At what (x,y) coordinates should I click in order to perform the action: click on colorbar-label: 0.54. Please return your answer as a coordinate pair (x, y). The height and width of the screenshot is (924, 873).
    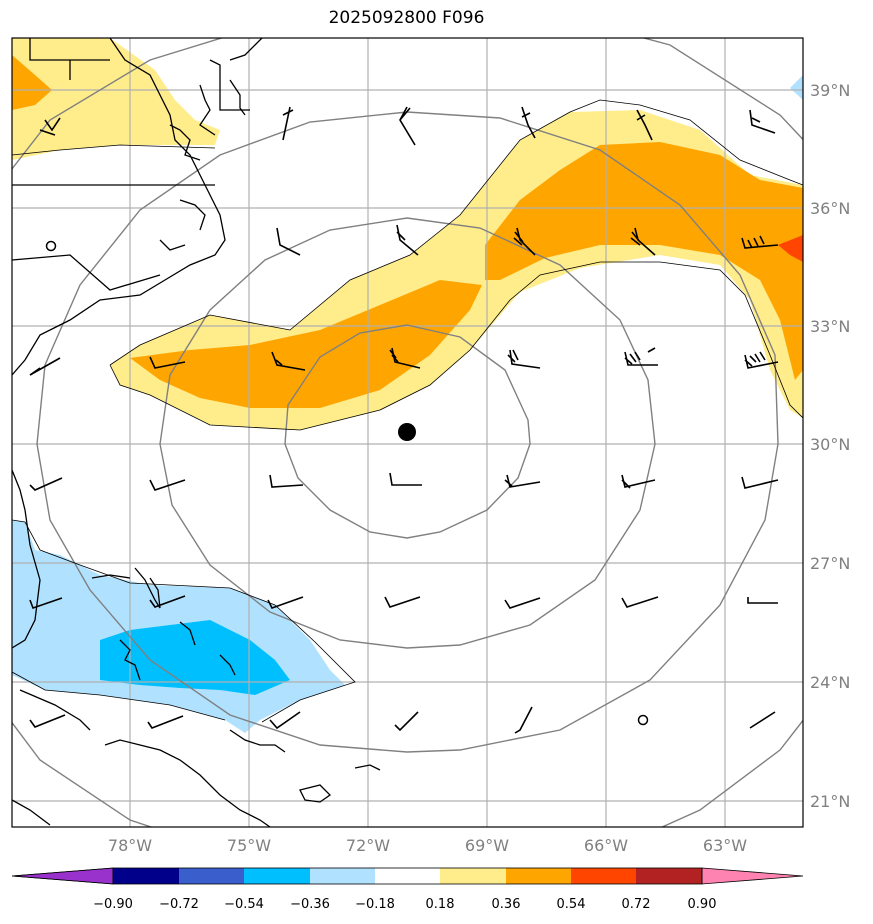
    Looking at the image, I should click on (571, 904).